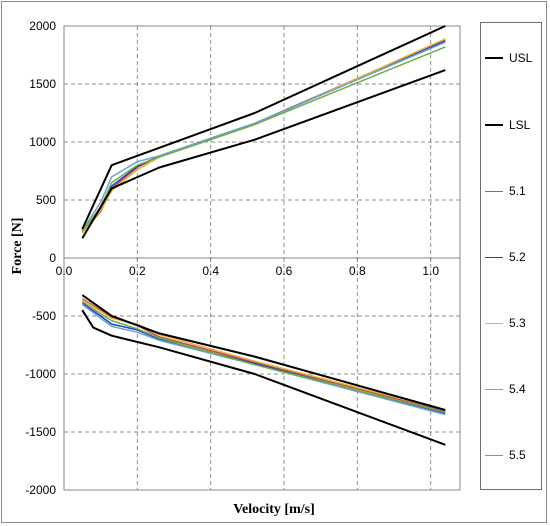  I want to click on y-tick-label: 1000, so click(42, 142).